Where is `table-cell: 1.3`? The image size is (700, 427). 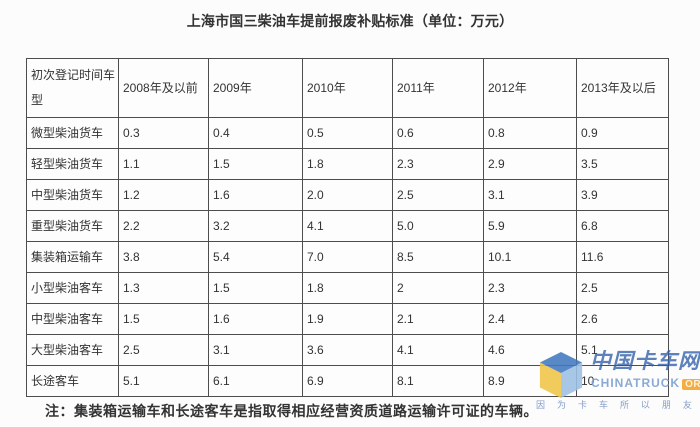 table-cell: 1.3 is located at coordinates (163, 288).